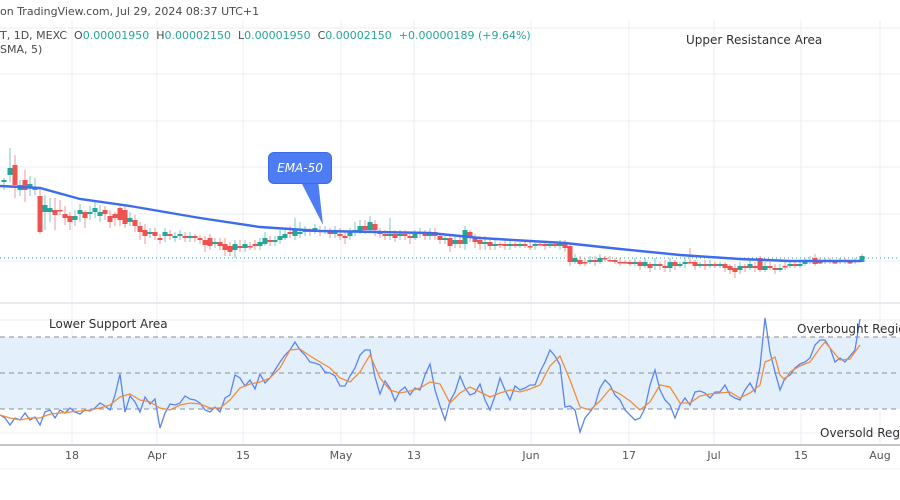 The image size is (900, 500). Describe the element at coordinates (300, 168) in the screenshot. I see `ema-50-callout: EMA-50` at that location.